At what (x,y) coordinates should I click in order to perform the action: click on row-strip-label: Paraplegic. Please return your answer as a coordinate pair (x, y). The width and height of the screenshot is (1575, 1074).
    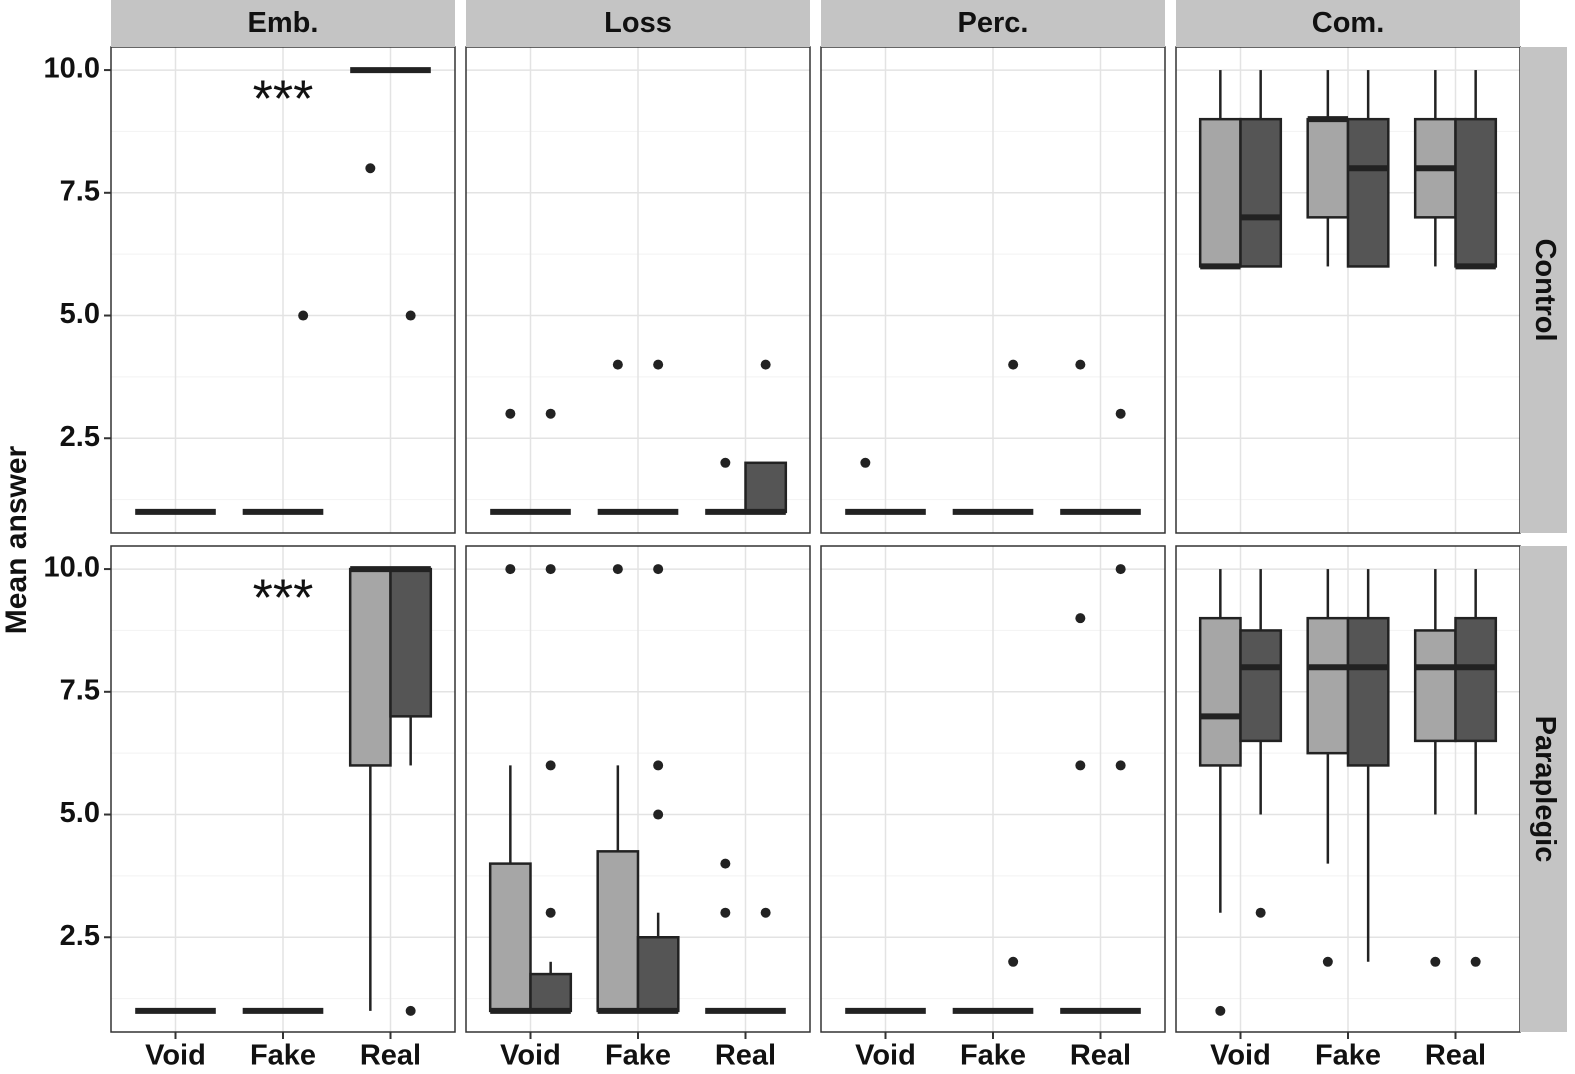
    Looking at the image, I should click on (1545, 789).